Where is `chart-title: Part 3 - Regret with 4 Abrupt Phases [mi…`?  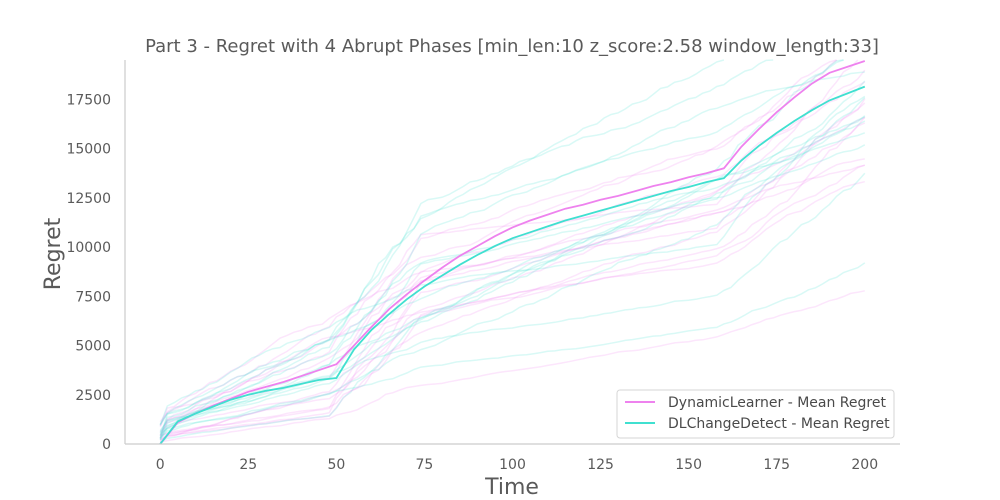 chart-title: Part 3 - Regret with 4 Abrupt Phases [mi… is located at coordinates (512, 46).